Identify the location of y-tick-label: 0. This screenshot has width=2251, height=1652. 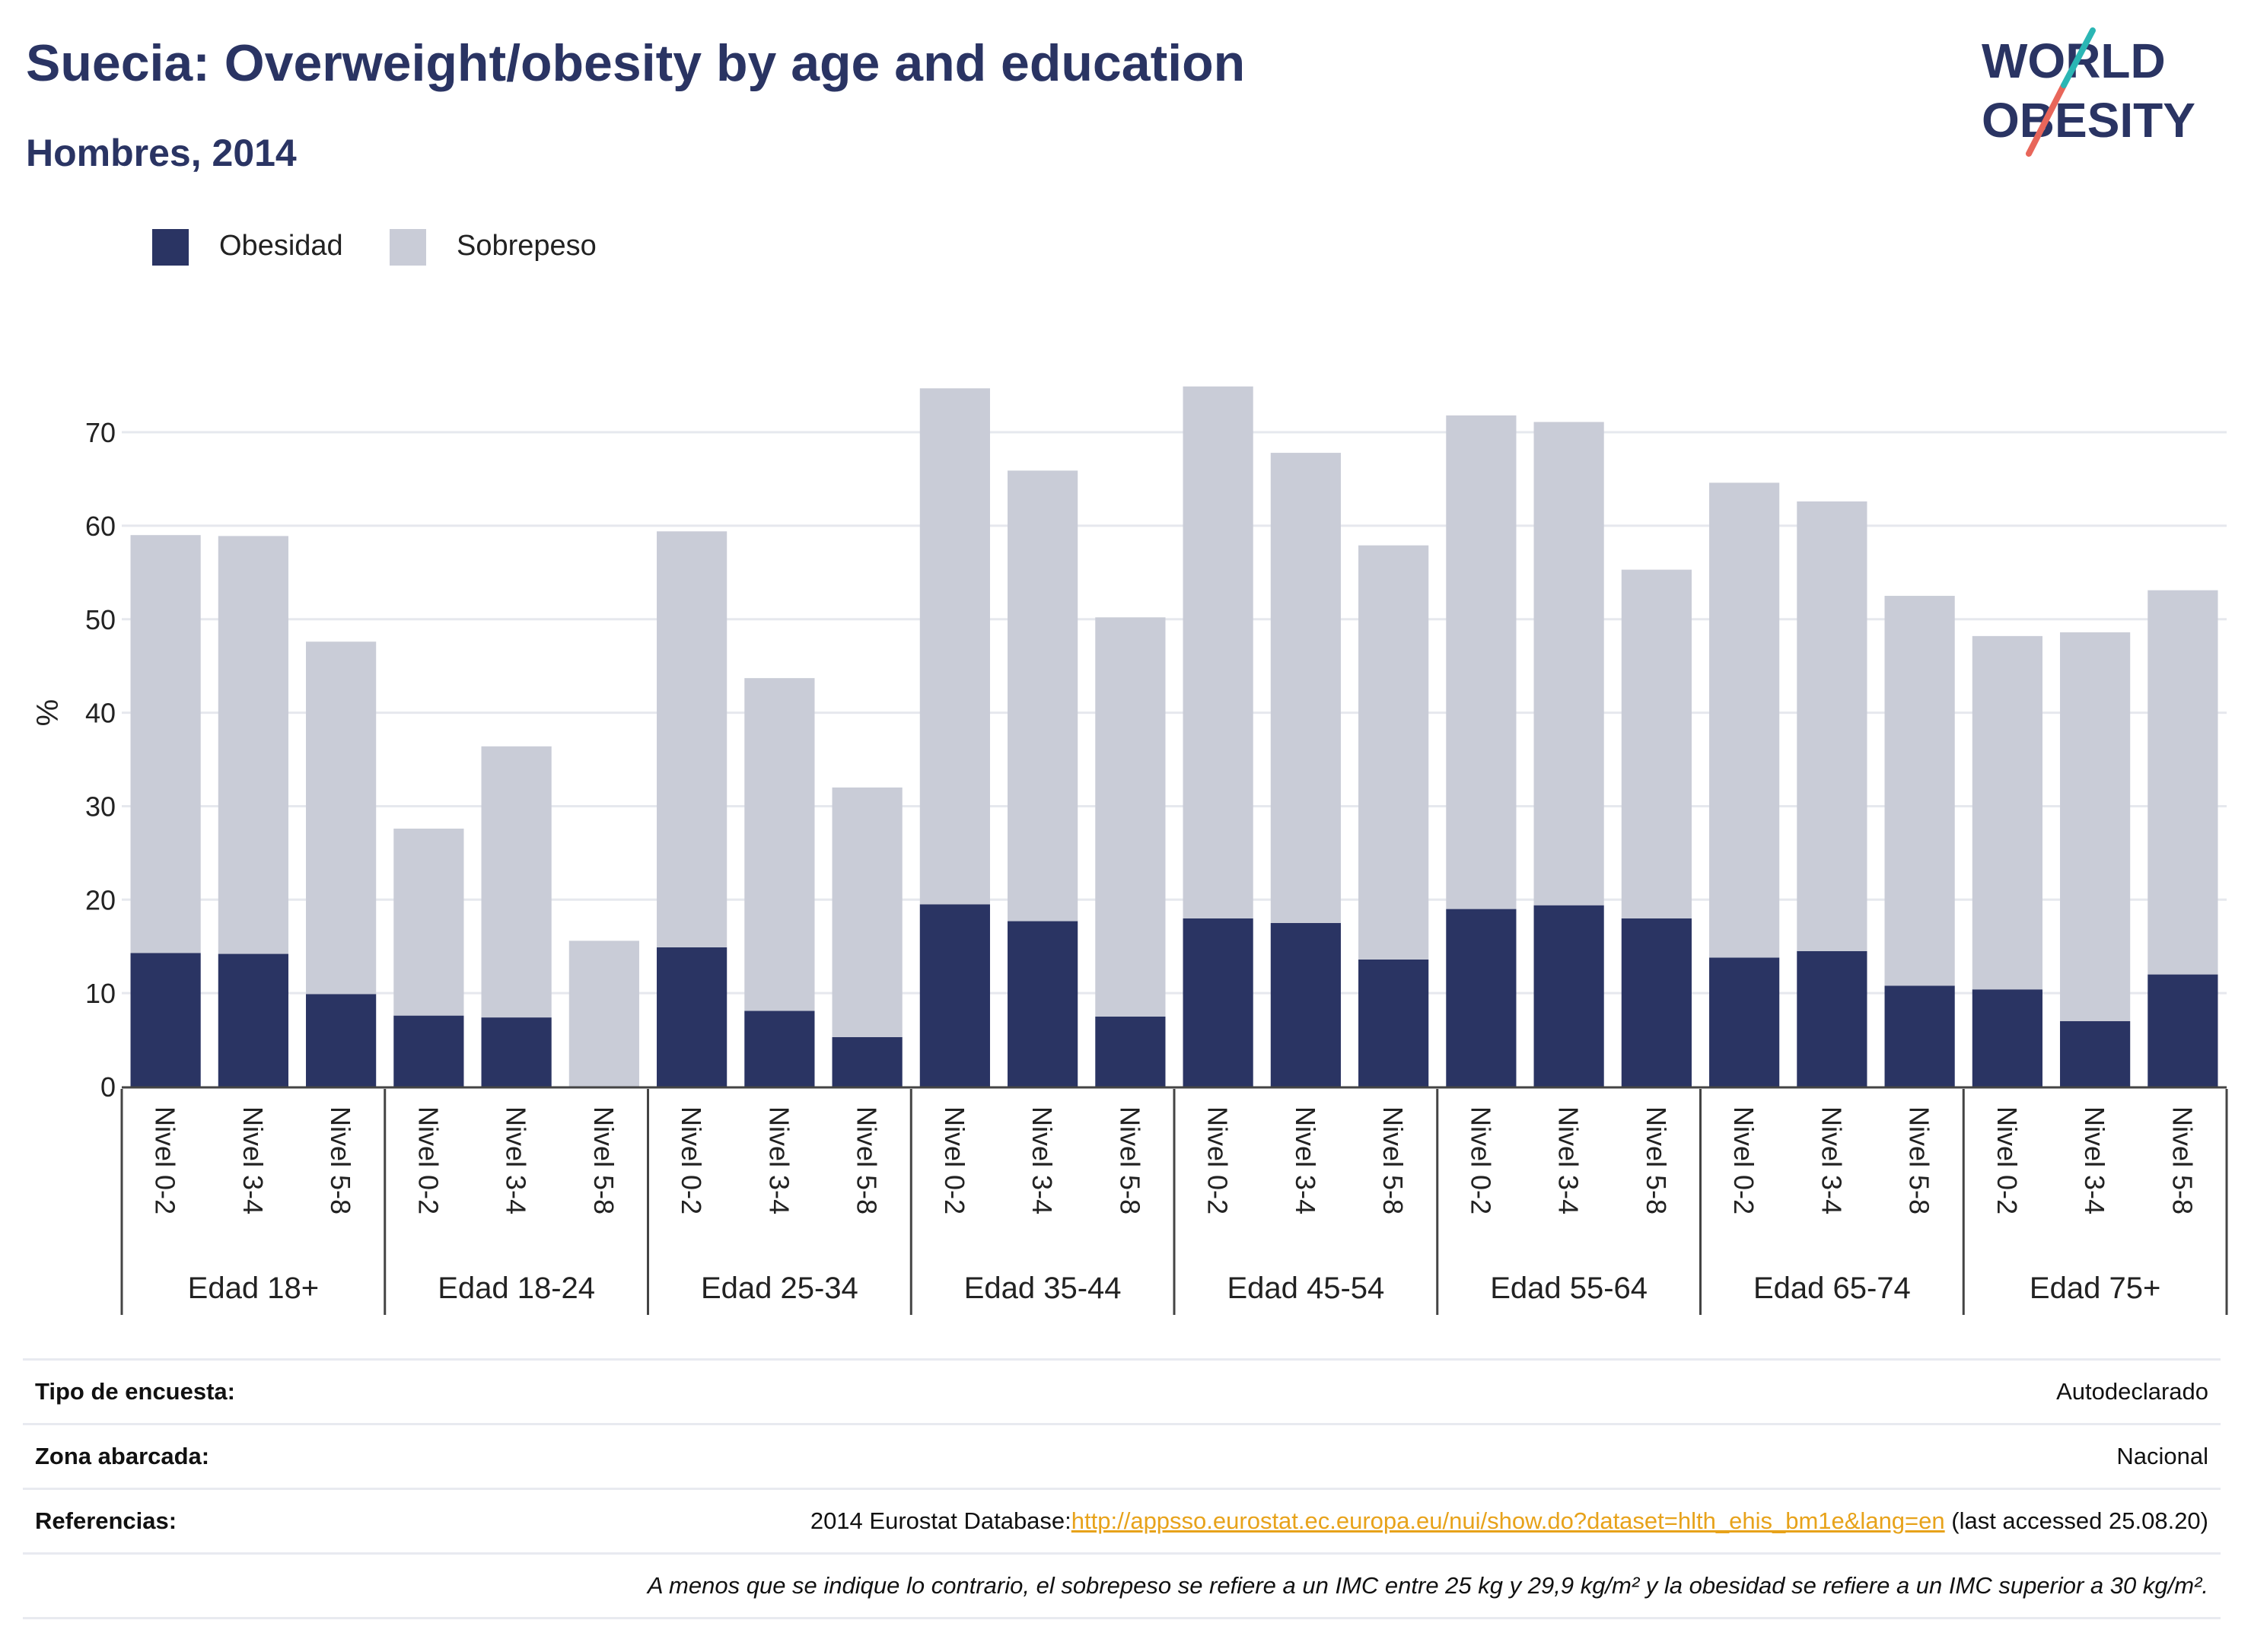
(108, 1087).